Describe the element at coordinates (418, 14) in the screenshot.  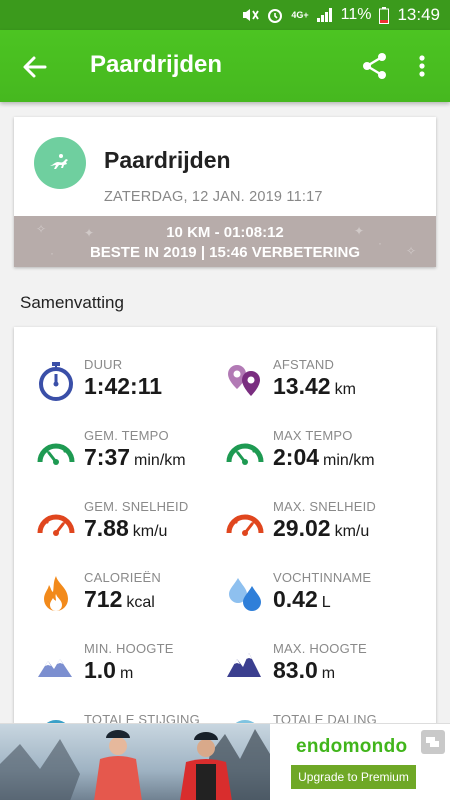
I see `clock: 13:49` at that location.